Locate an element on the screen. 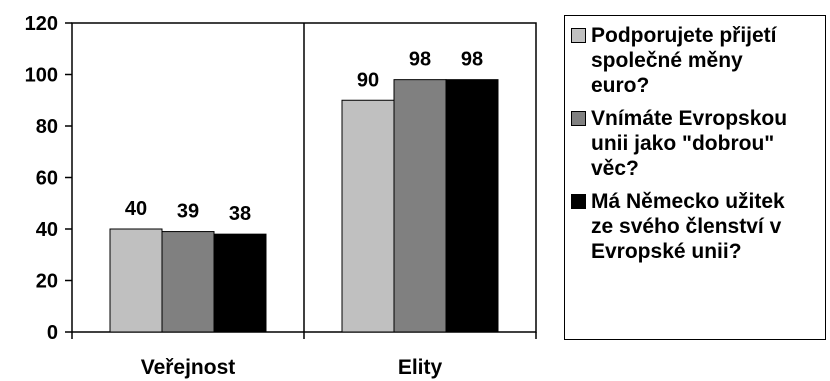 The height and width of the screenshot is (381, 830). y-tick-label: 20 is located at coordinates (47, 282).